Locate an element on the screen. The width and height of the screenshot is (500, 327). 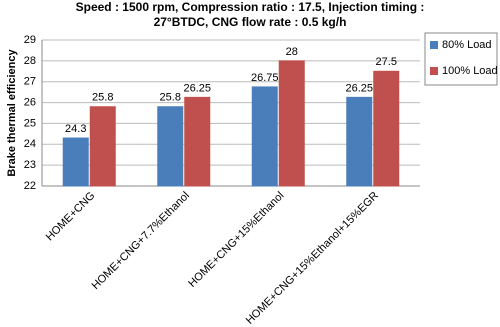
data-label: 24.3 is located at coordinates (75, 129).